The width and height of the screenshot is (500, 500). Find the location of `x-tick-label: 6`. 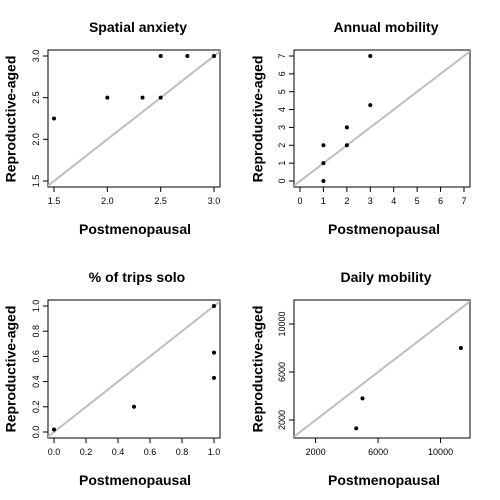

x-tick-label: 6 is located at coordinates (440, 201).